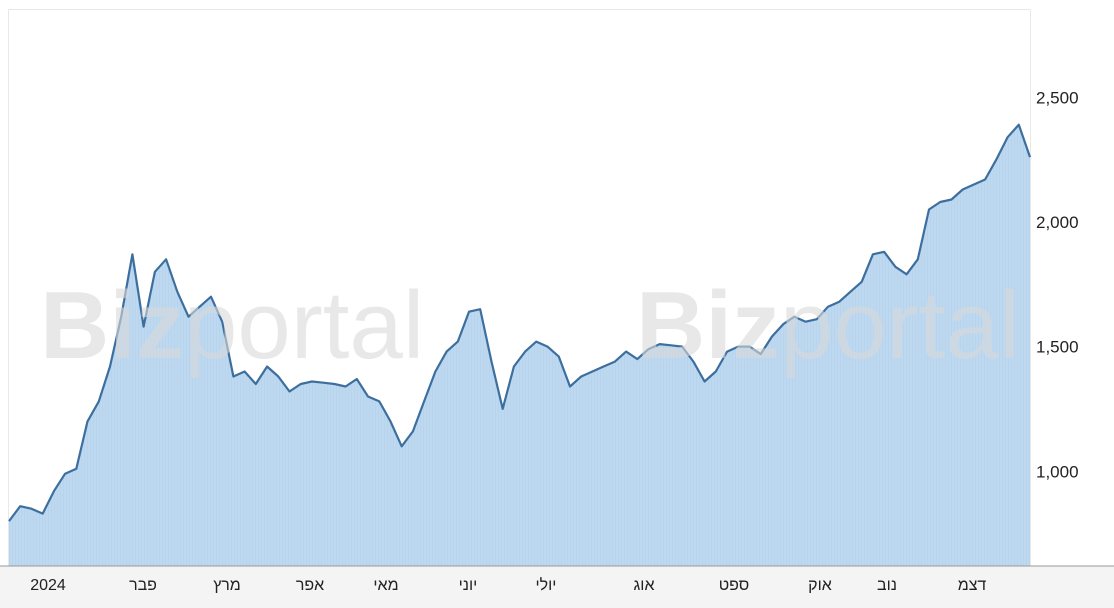 The image size is (1114, 608). I want to click on x-tick-label: ספט, so click(734, 585).